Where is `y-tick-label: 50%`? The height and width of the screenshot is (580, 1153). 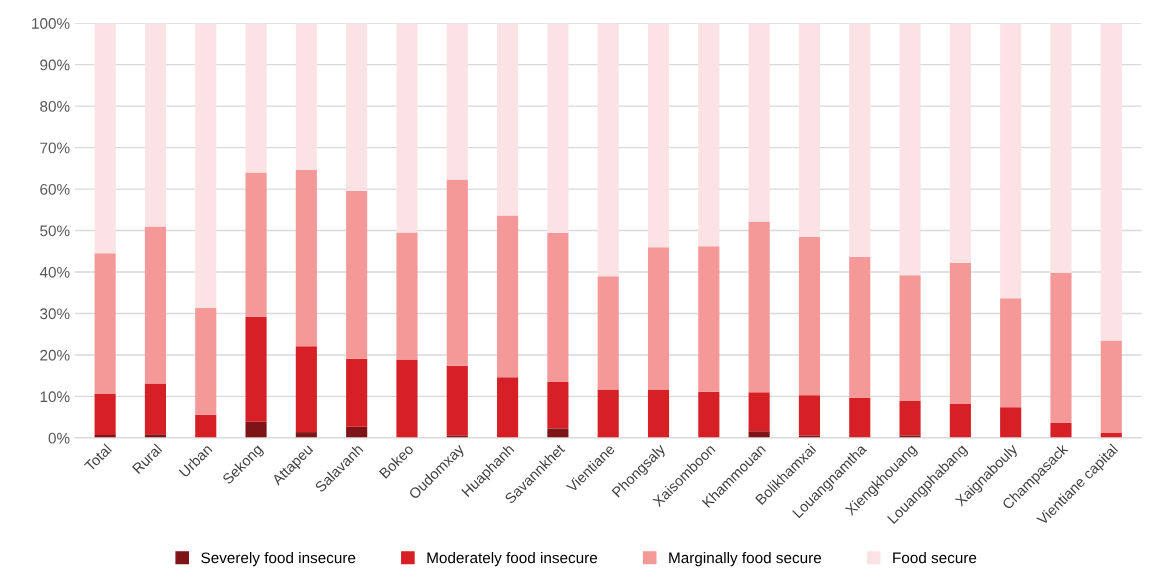
y-tick-label: 50% is located at coordinates (55, 231).